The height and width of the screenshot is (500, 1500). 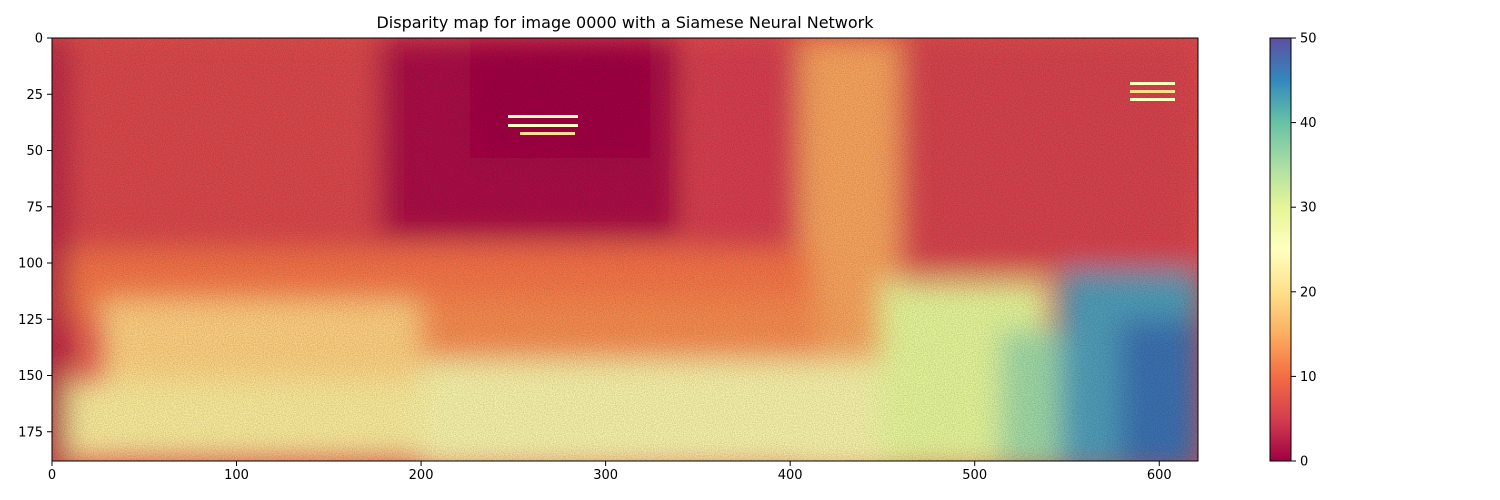 I want to click on y-tick-label: 175, so click(x=30, y=432).